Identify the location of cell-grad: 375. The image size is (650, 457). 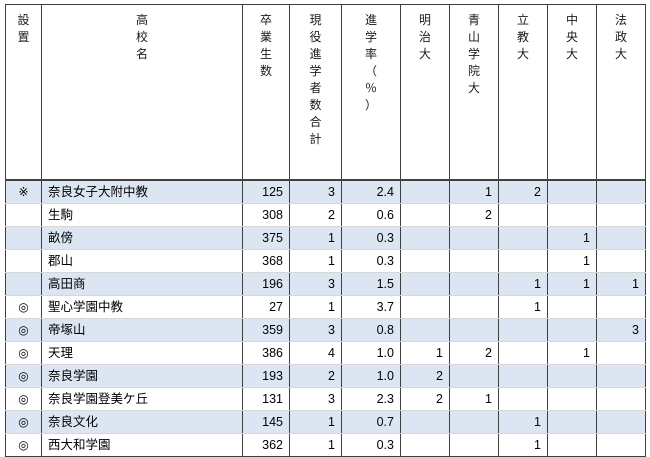
(266, 238).